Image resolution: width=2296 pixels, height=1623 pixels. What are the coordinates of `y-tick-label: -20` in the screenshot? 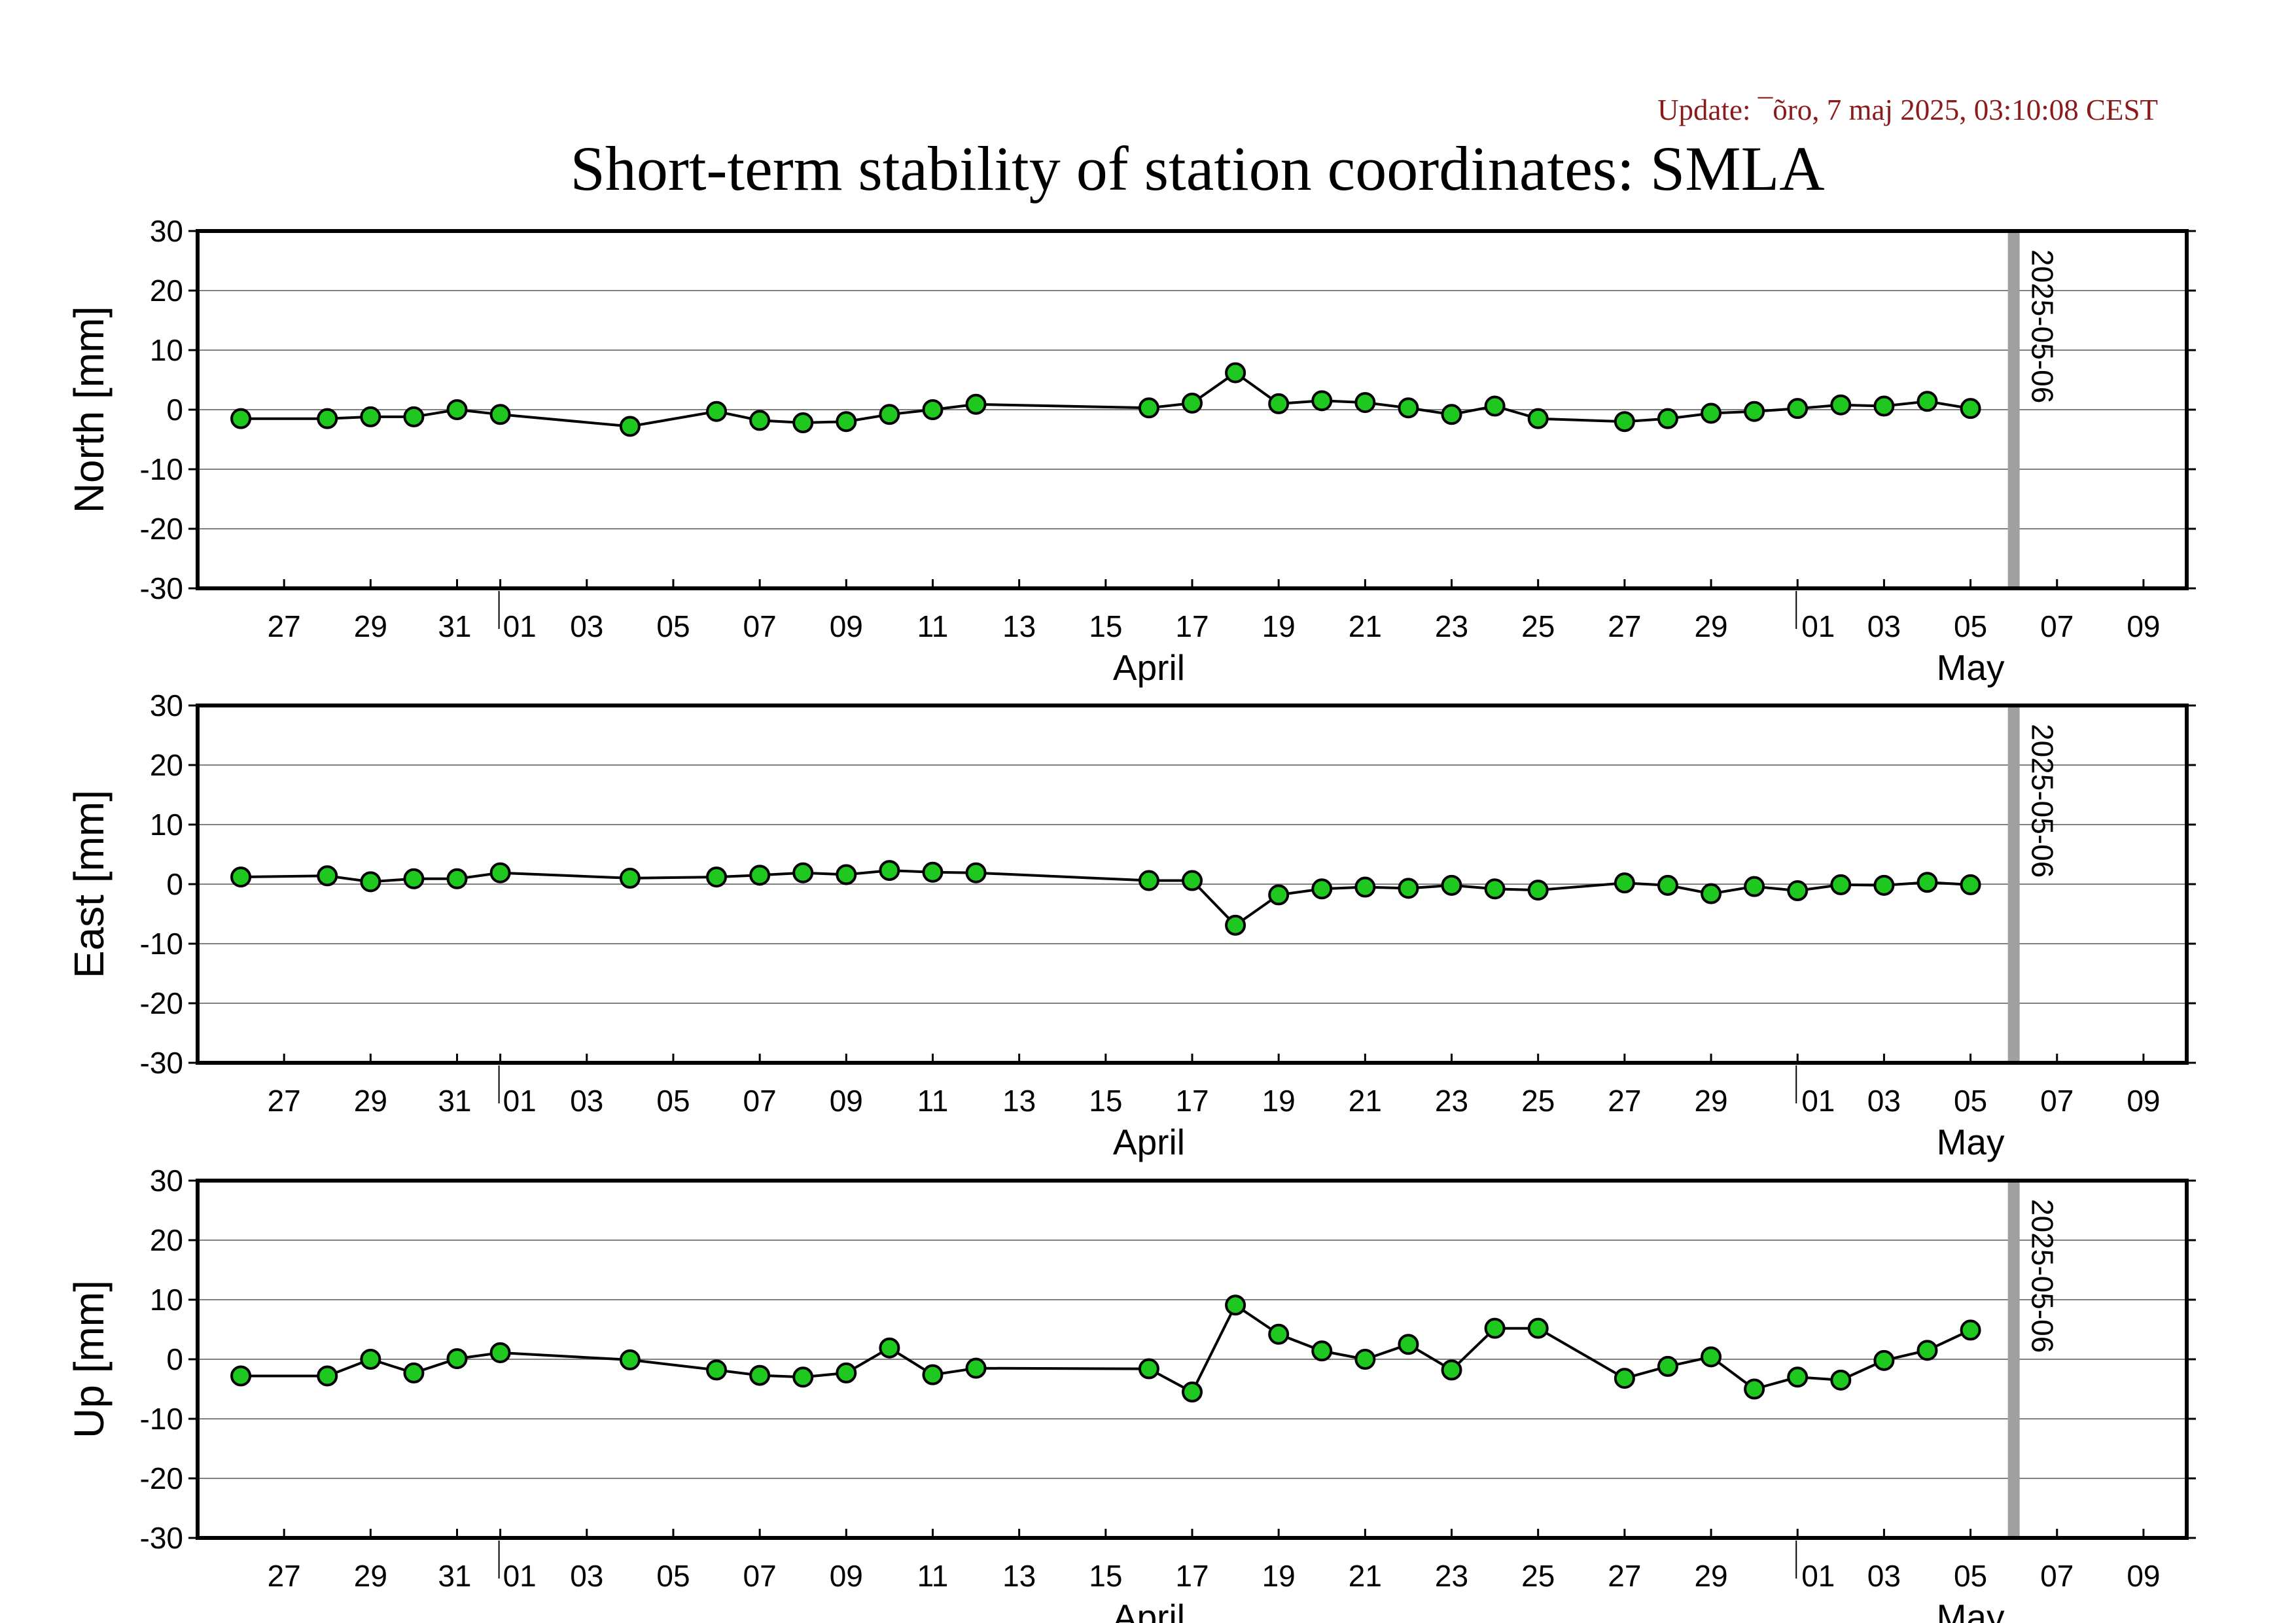 It's located at (161, 1478).